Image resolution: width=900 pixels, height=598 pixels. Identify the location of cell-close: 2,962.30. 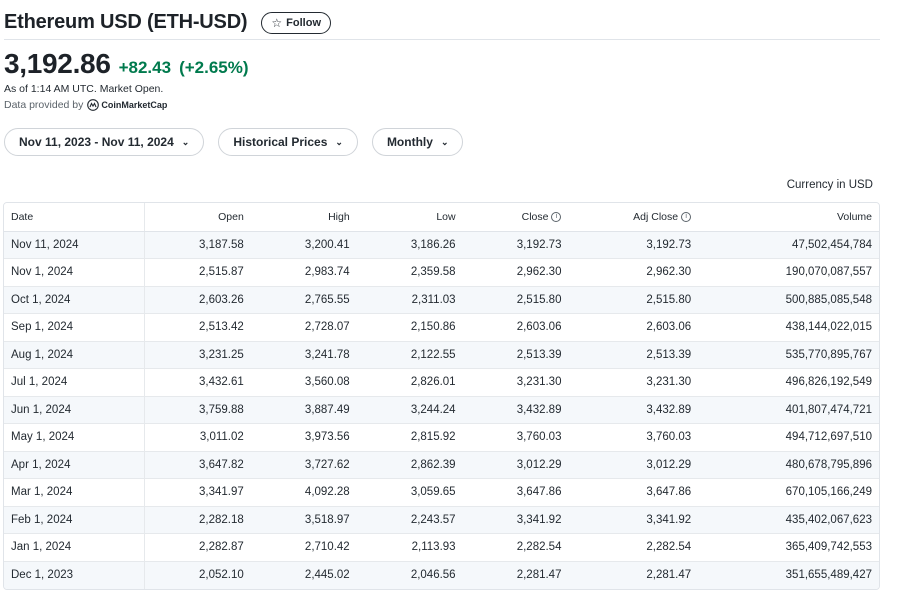
(515, 272).